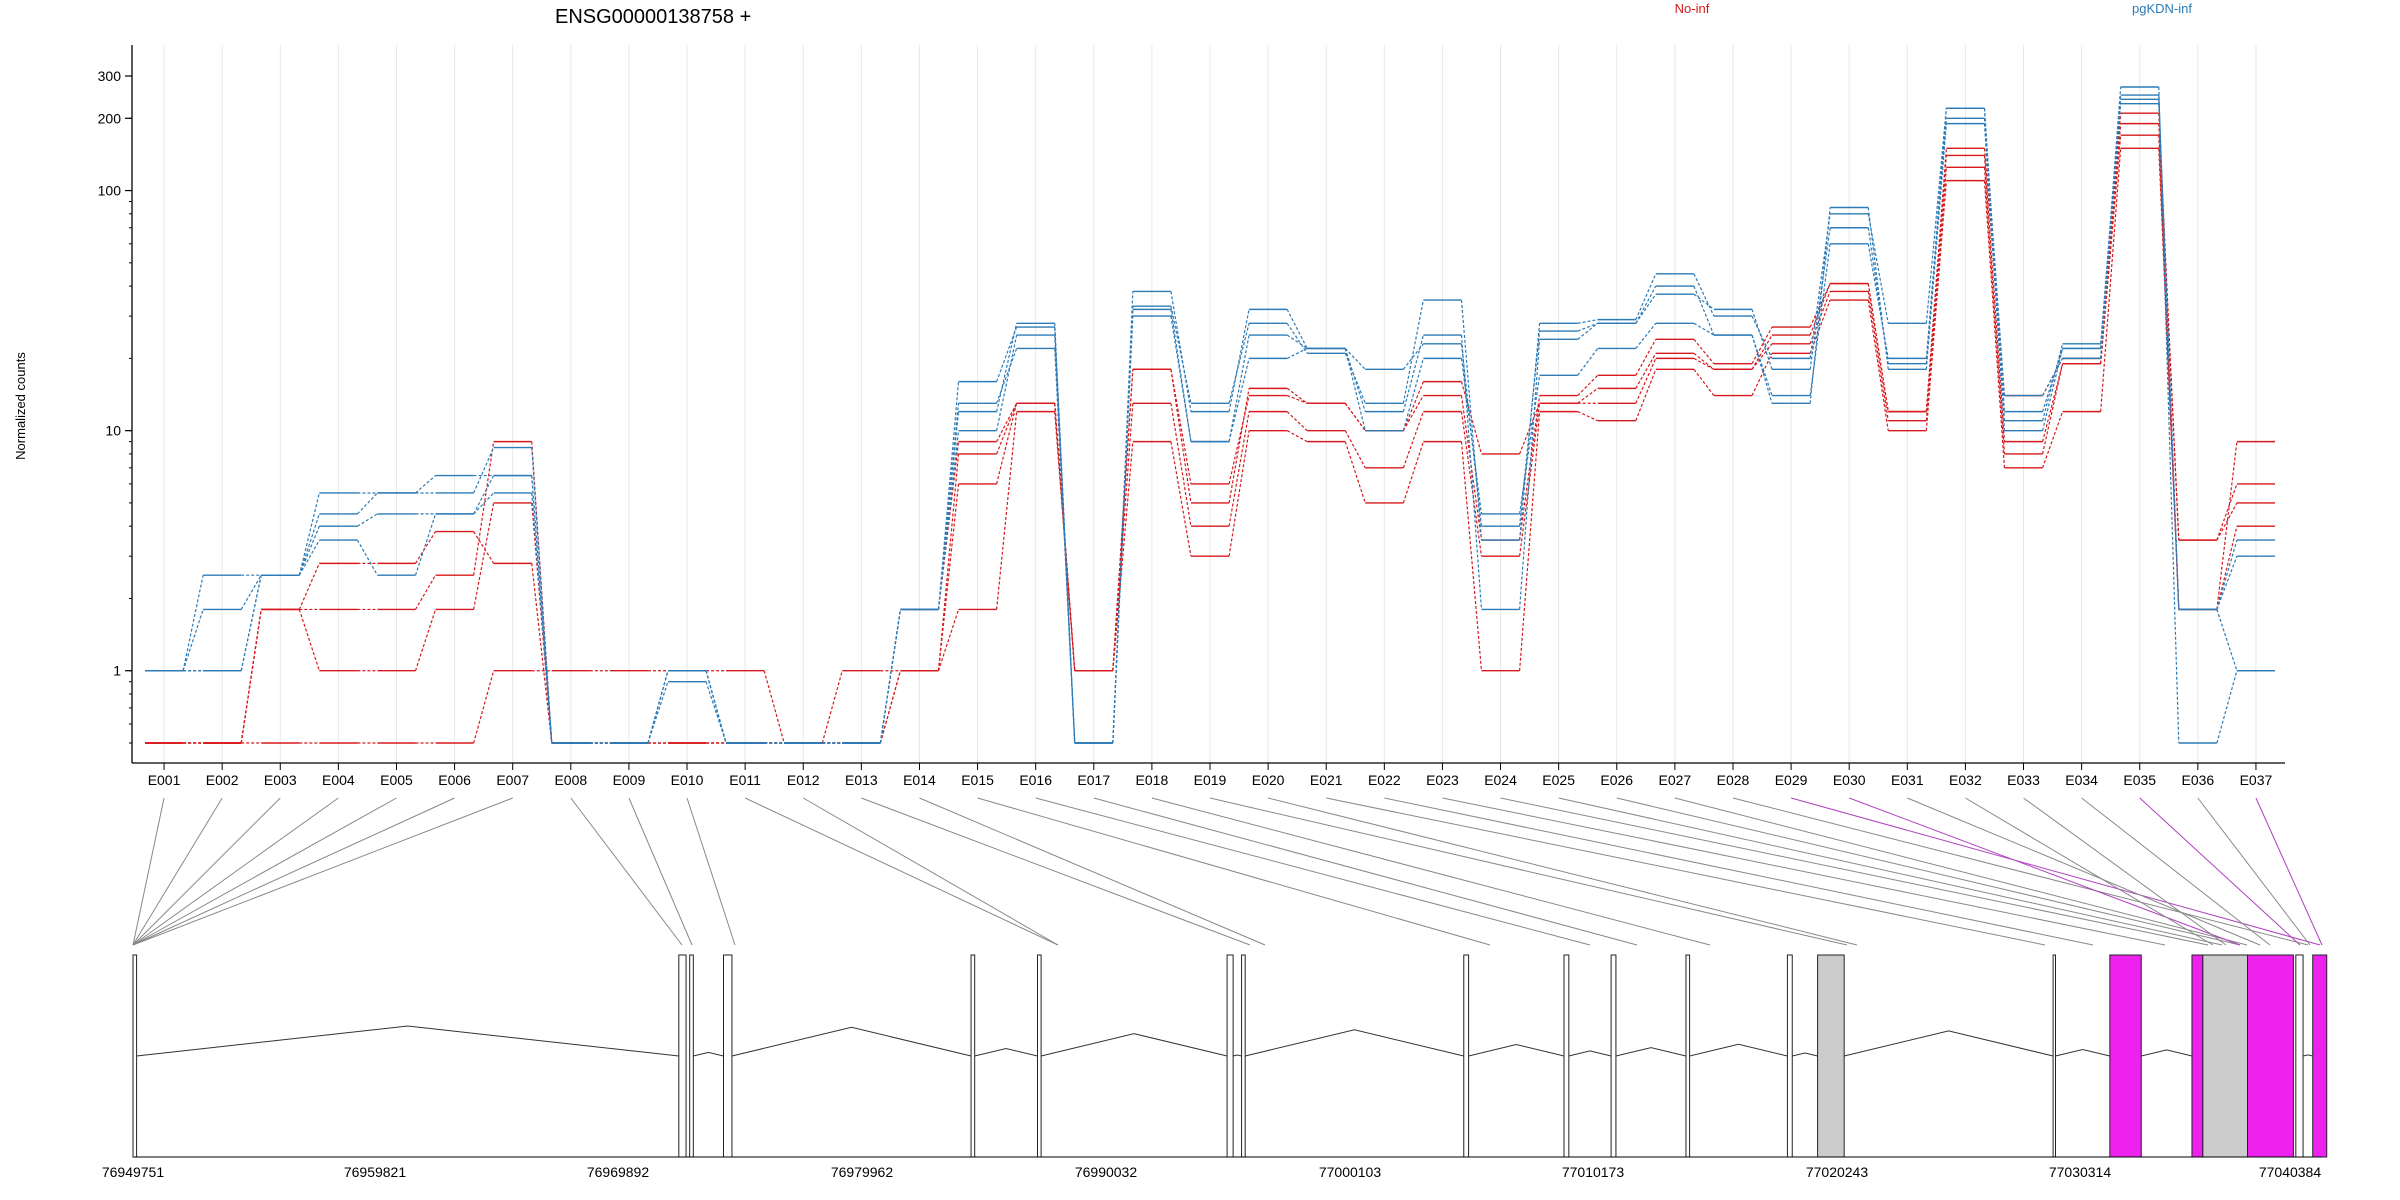  I want to click on x-tick-label: E015, so click(977, 780).